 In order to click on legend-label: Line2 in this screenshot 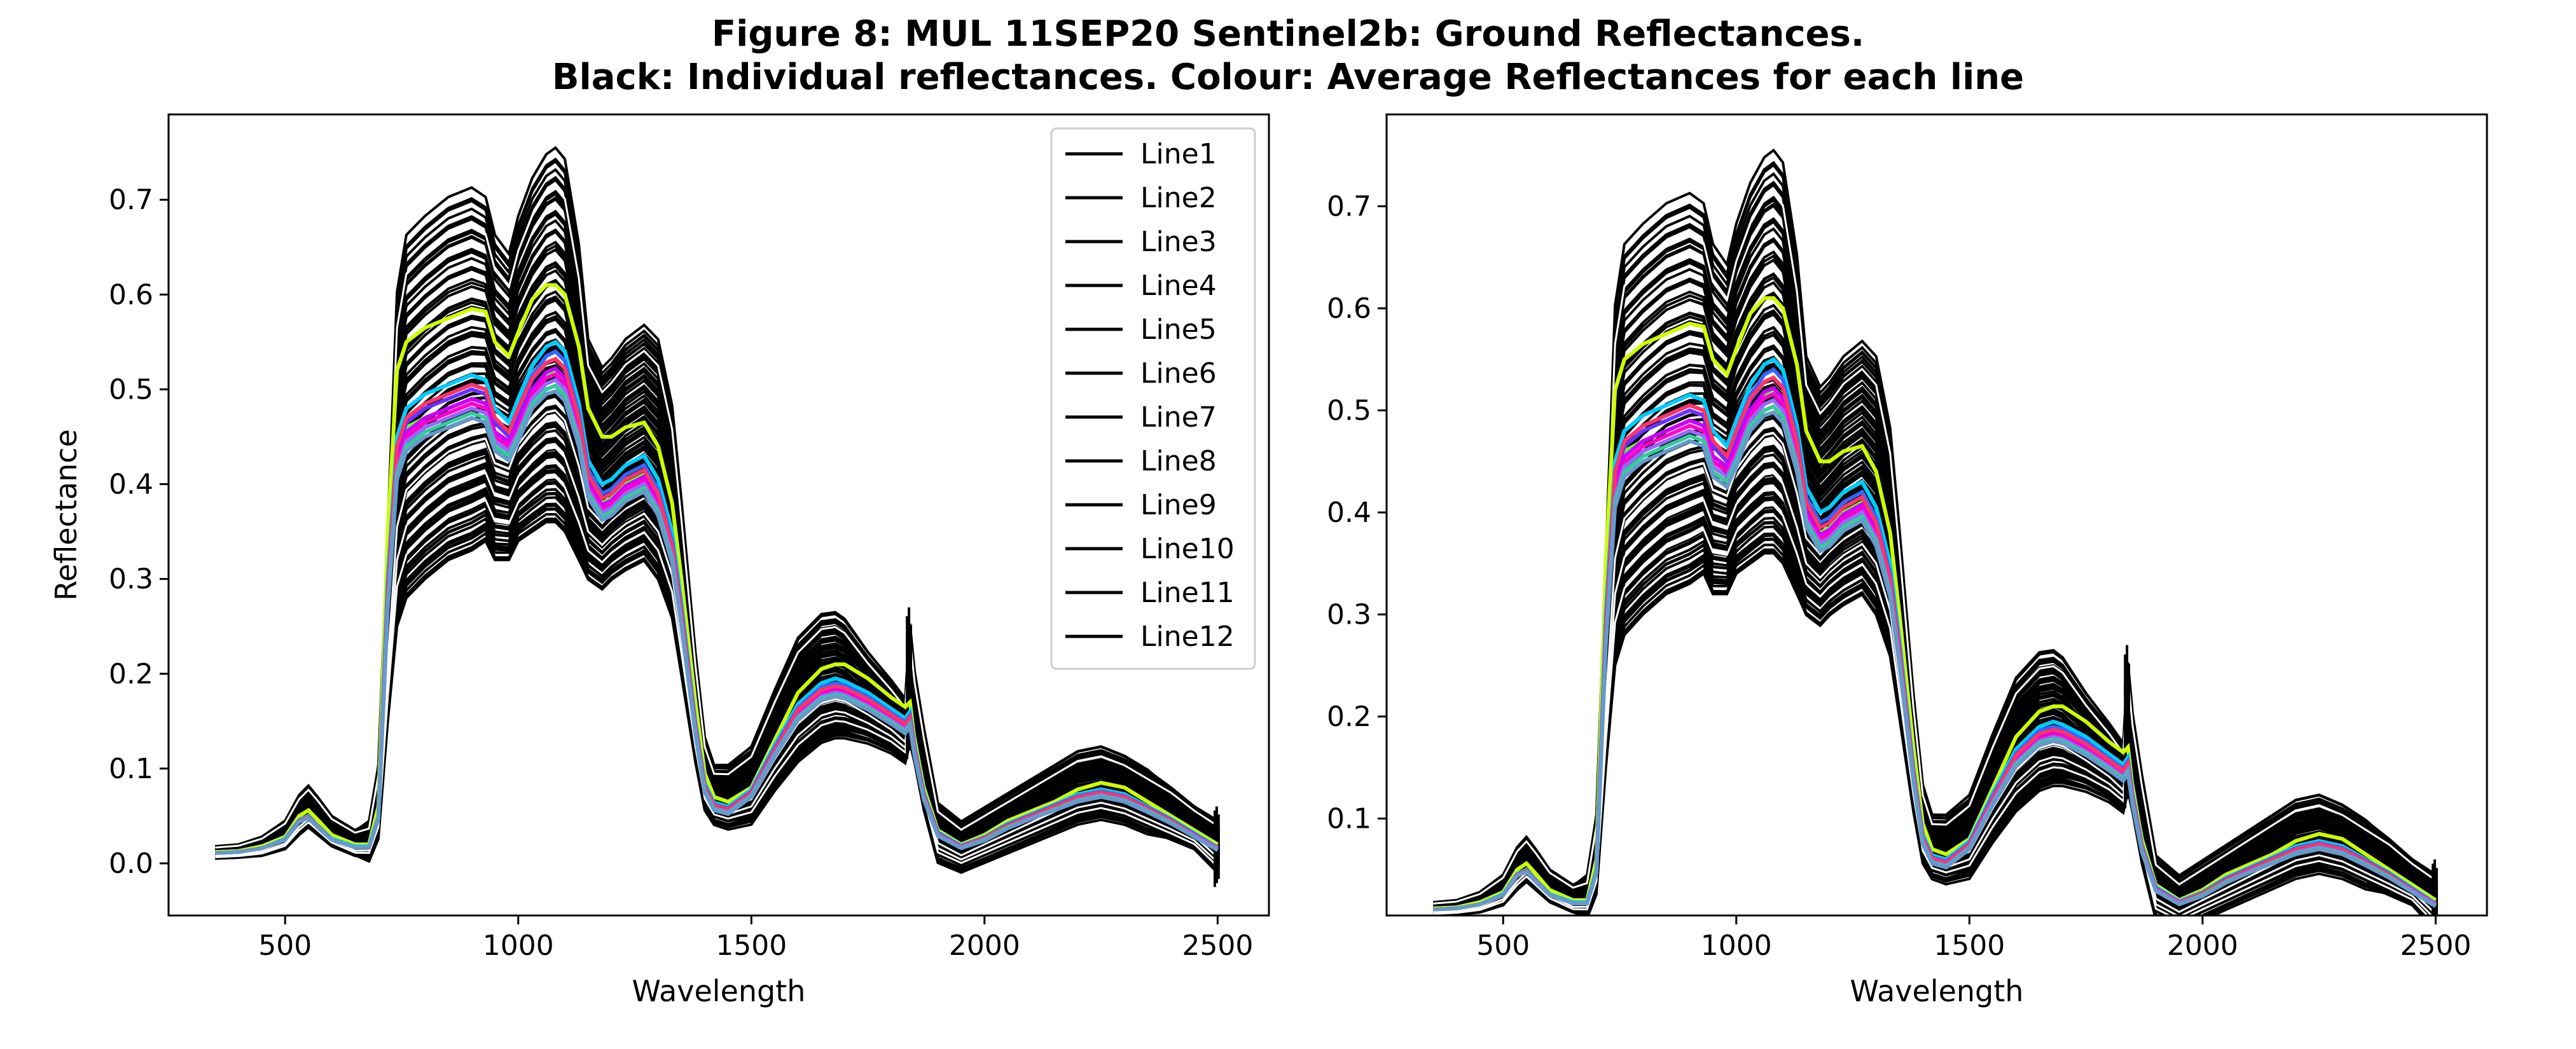, I will do `click(1178, 198)`.